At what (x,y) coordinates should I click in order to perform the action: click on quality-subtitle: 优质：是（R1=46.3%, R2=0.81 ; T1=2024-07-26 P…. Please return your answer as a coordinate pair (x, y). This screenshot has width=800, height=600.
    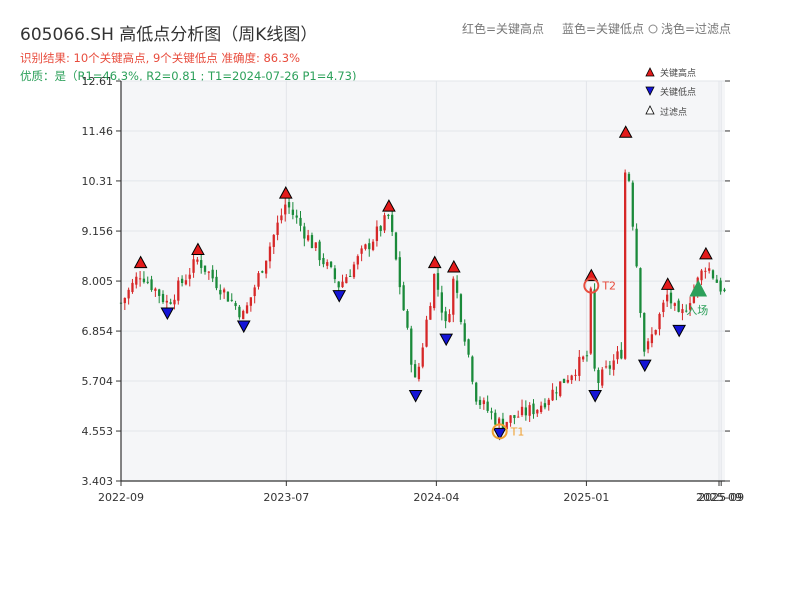
    Looking at the image, I should click on (188, 76).